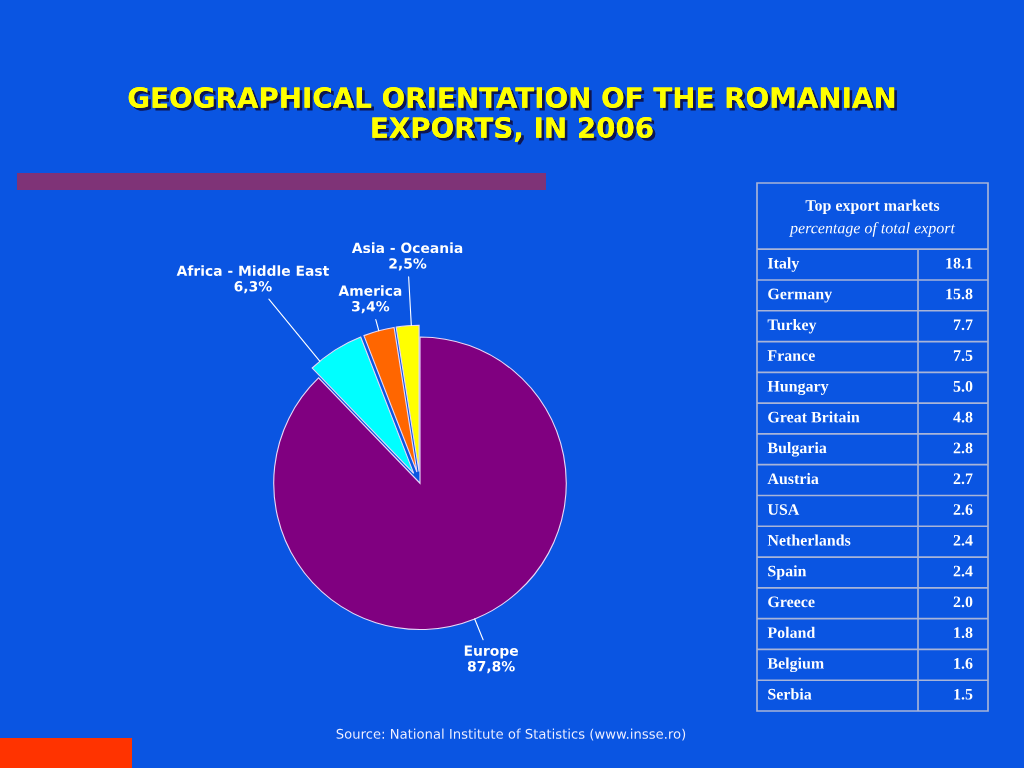 Image resolution: width=1024 pixels, height=768 pixels. What do you see at coordinates (783, 264) in the screenshot?
I see `category-label: Italy` at bounding box center [783, 264].